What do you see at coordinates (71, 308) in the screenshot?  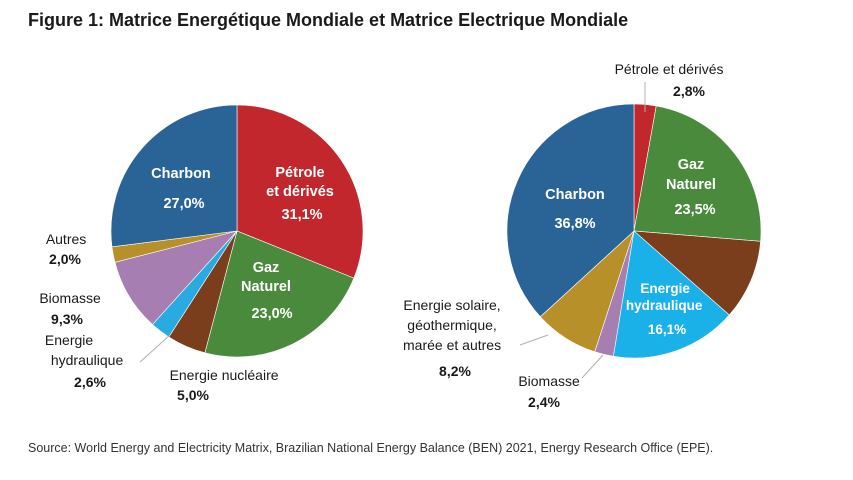 I see `c1-label-biomasse: Biomasse 9,3%` at bounding box center [71, 308].